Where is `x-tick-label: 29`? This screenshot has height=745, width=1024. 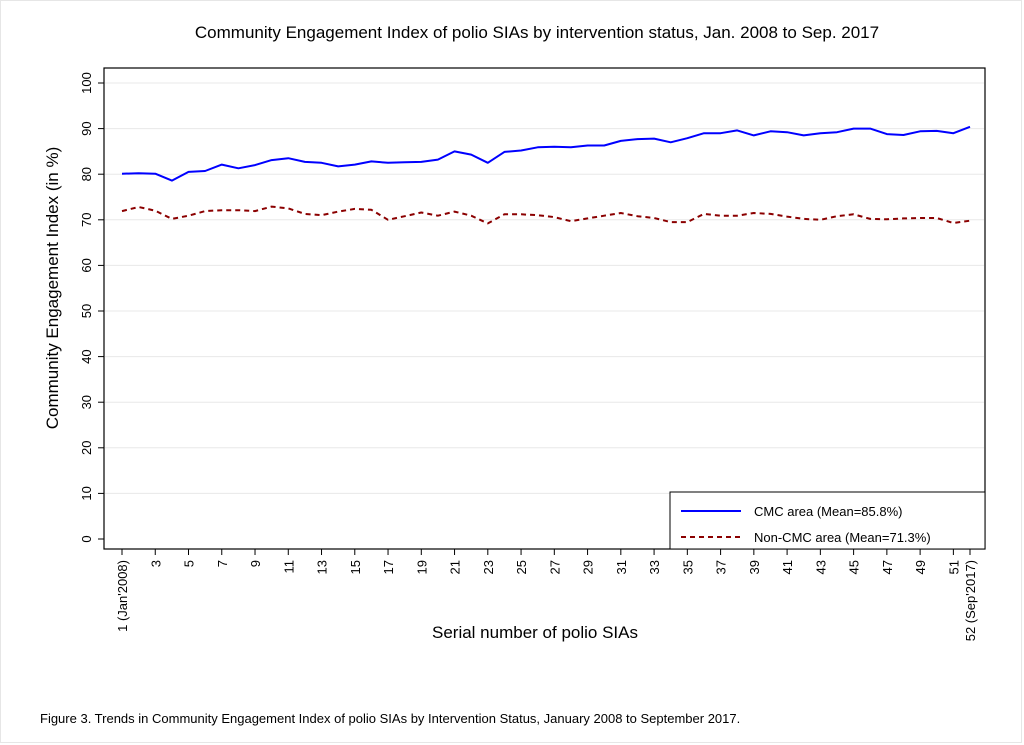 x-tick-label: 29 is located at coordinates (588, 567).